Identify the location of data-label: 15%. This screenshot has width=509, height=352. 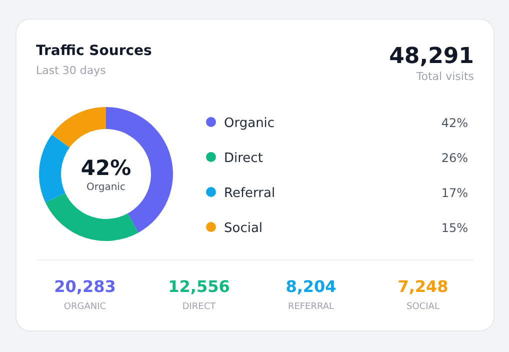
(454, 228).